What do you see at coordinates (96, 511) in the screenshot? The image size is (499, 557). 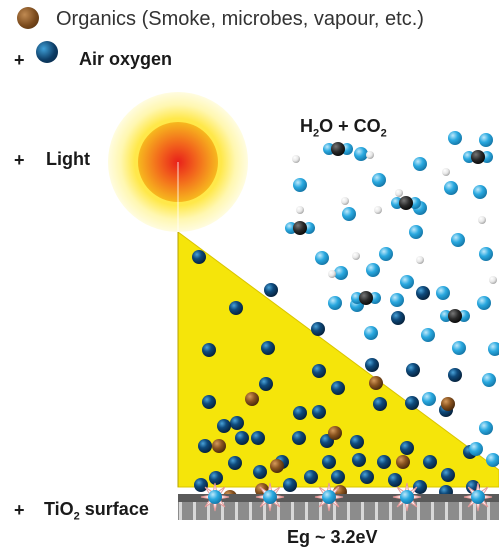 I see `surface-label: TiO2 surface` at bounding box center [96, 511].